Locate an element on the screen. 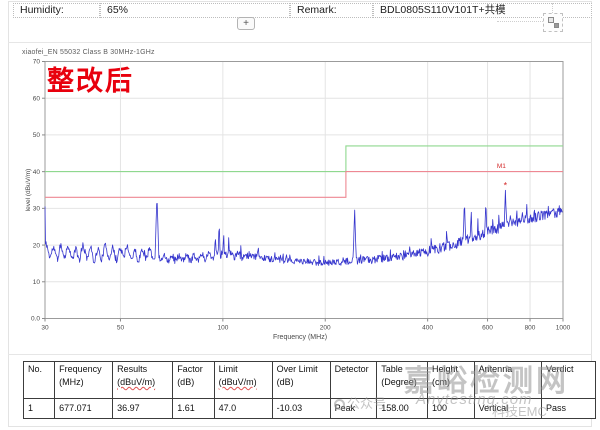 Image resolution: width=600 pixels, height=430 pixels. column-header: Limit (dBuV/m) is located at coordinates (243, 380).